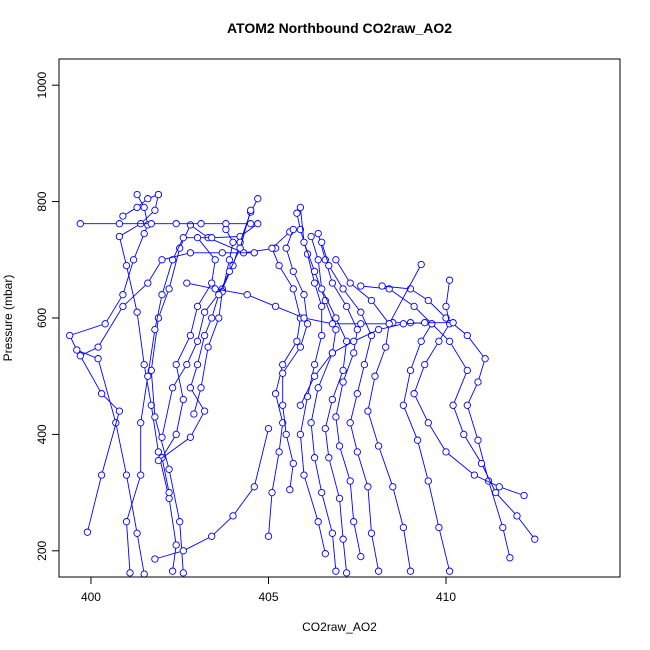  Describe the element at coordinates (42, 550) in the screenshot. I see `y-tick-label: 200` at that location.